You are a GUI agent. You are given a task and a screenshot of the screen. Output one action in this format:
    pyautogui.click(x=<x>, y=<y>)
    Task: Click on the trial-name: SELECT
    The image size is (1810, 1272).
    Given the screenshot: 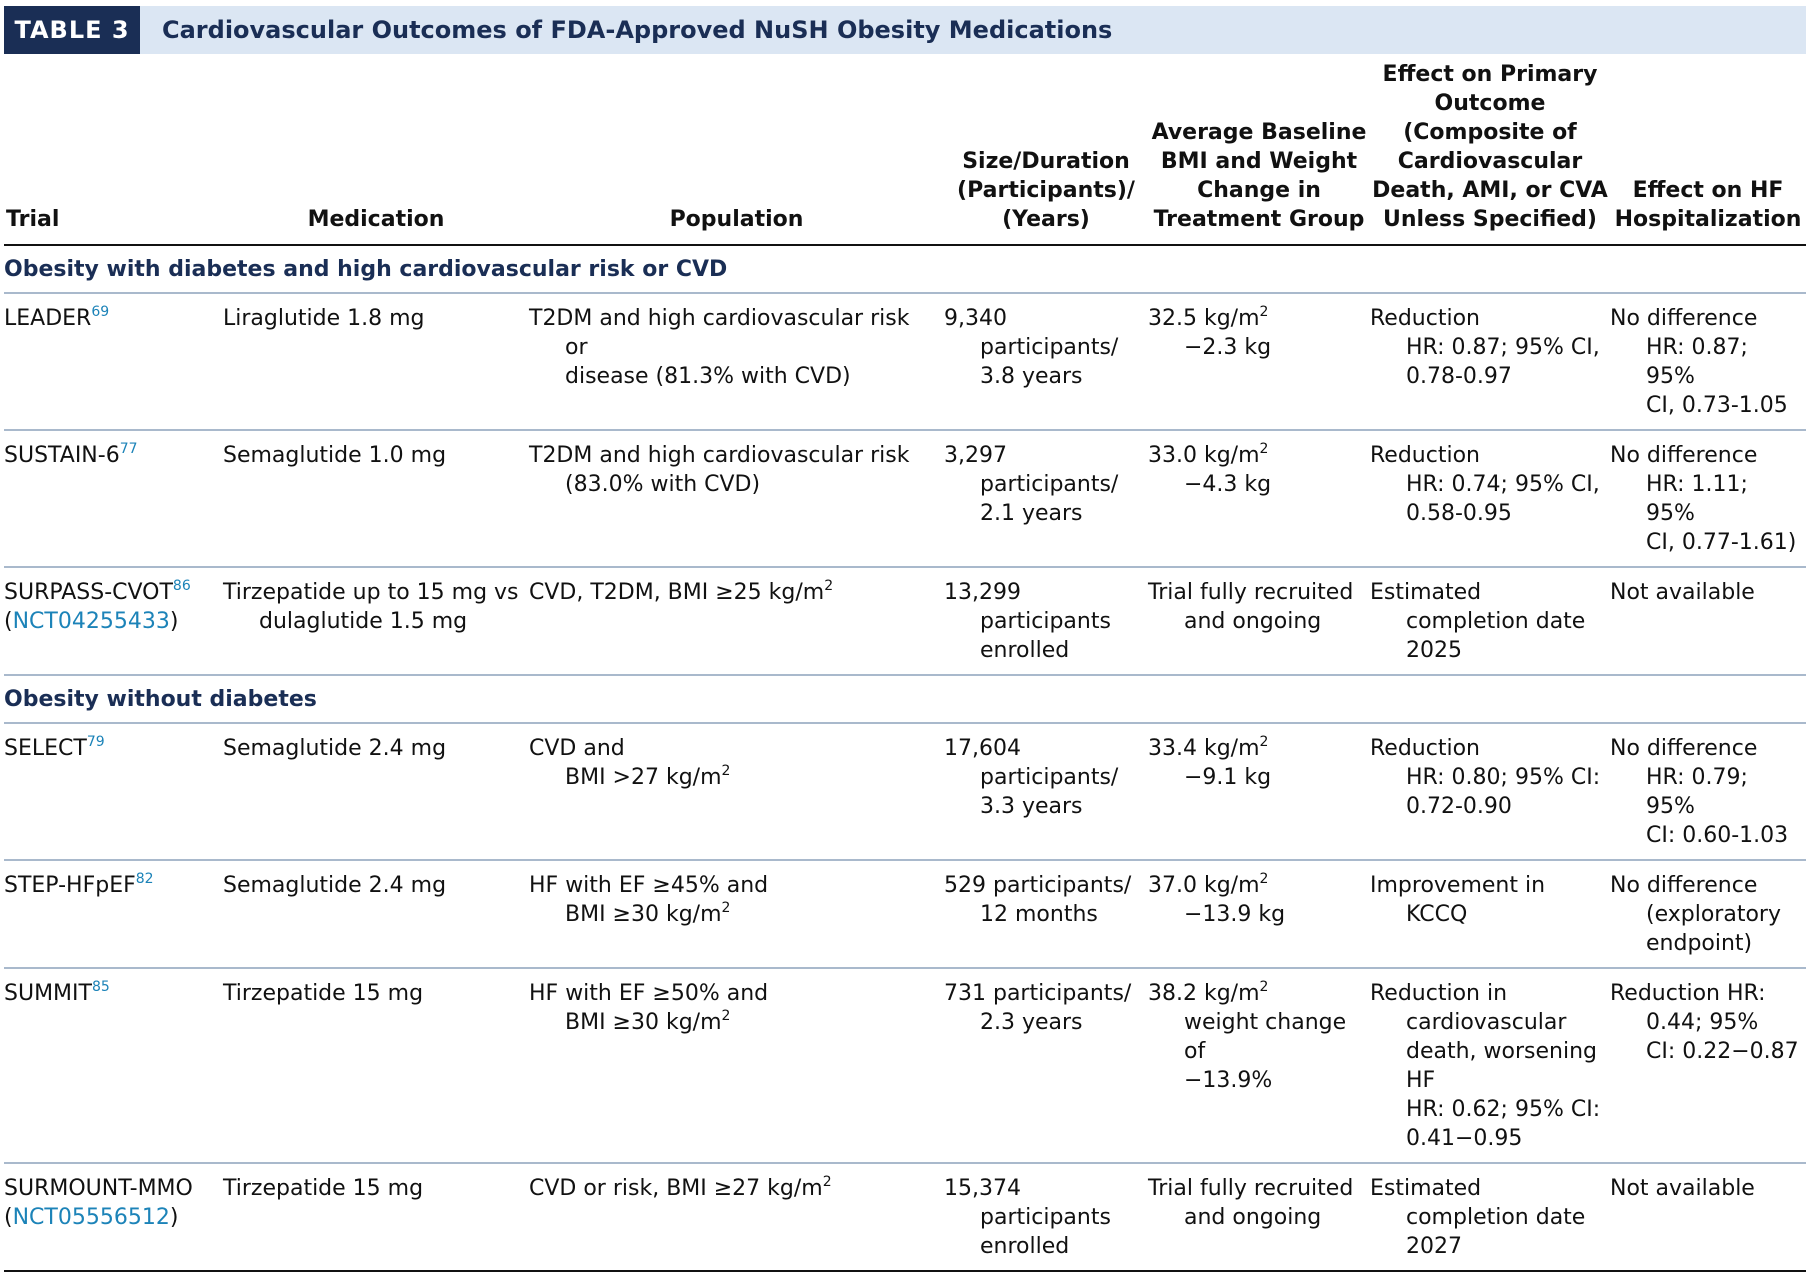 What is the action you would take?
    pyautogui.click(x=45, y=748)
    